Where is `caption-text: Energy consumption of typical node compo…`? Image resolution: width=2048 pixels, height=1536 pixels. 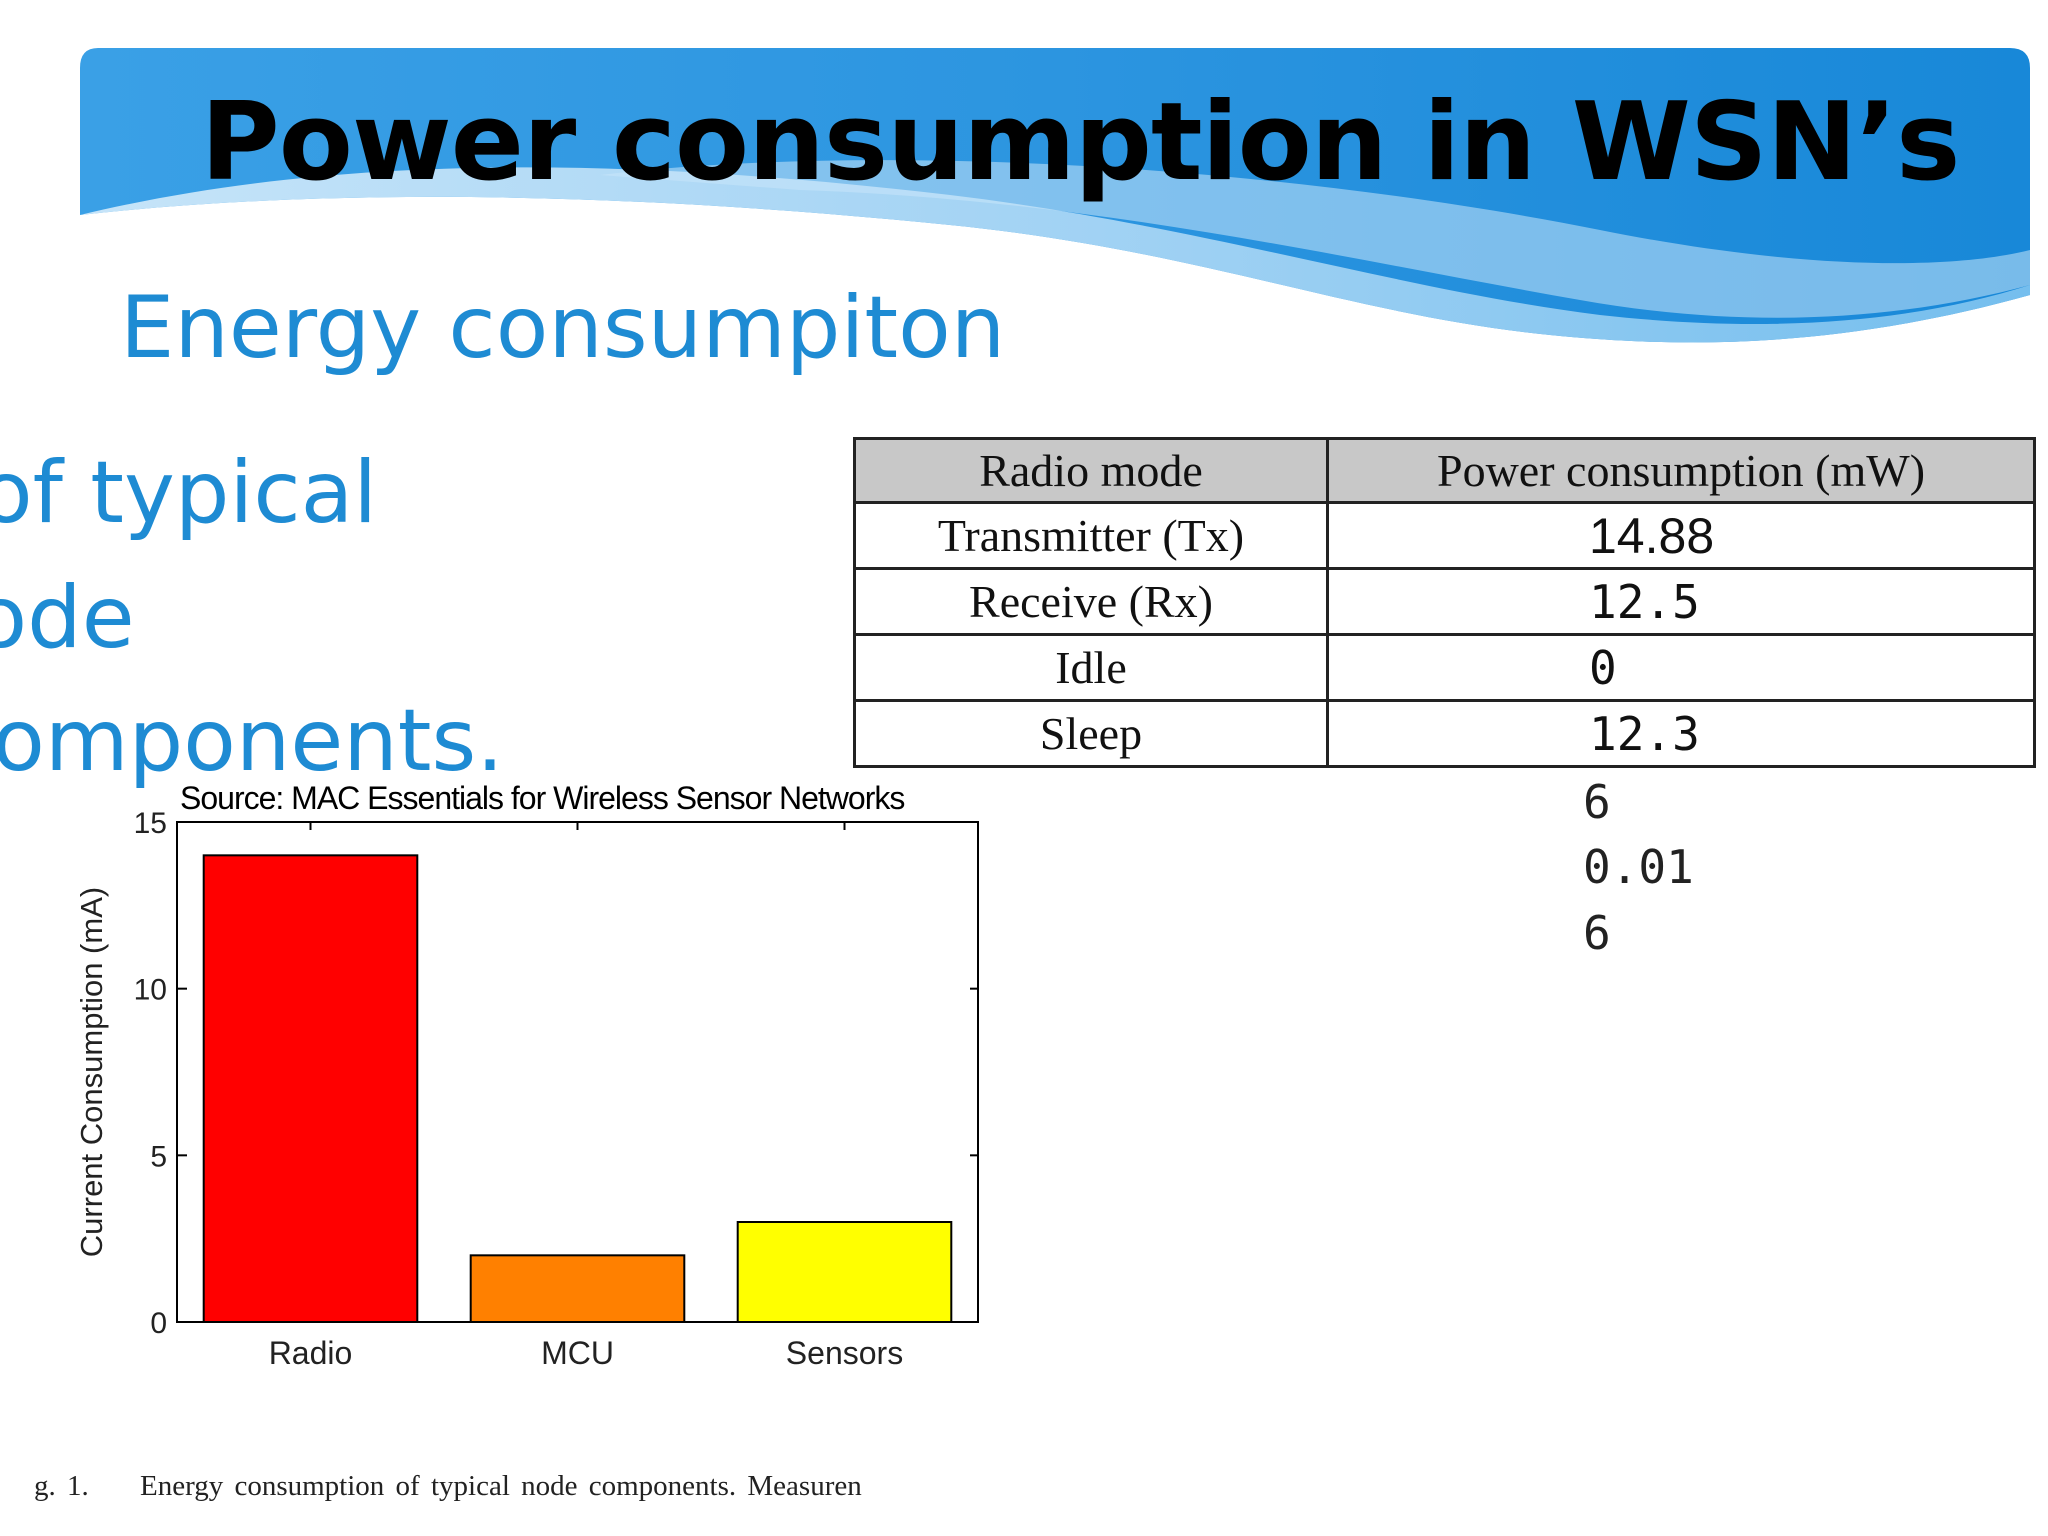
caption-text: Energy consumption of typical node compo… is located at coordinates (501, 1486).